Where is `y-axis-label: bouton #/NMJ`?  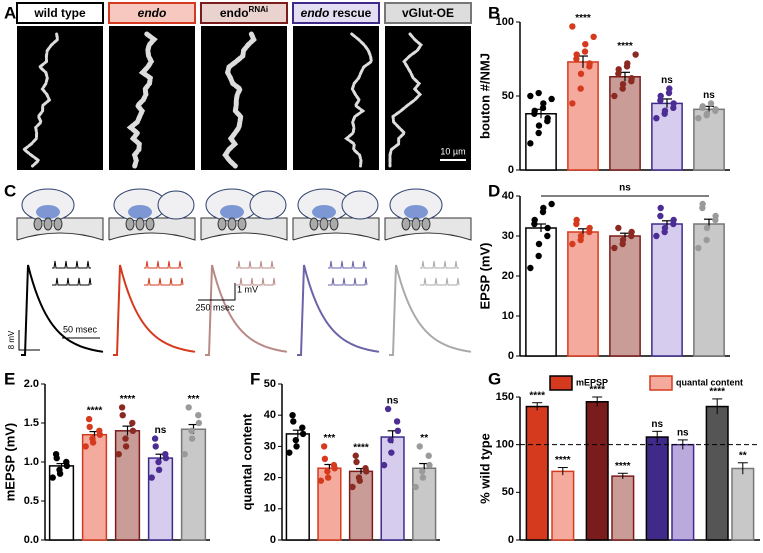 y-axis-label: bouton #/NMJ is located at coordinates (484, 96).